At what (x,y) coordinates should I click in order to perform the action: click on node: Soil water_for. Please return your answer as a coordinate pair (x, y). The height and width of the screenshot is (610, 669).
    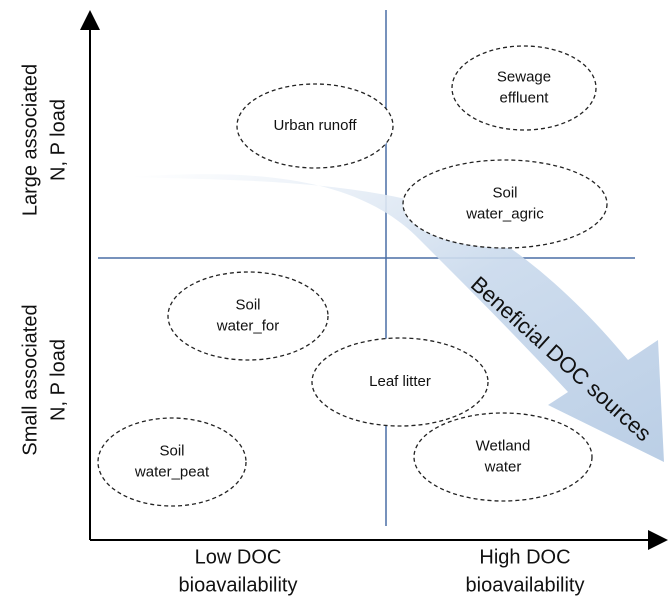
    Looking at the image, I should click on (248, 316).